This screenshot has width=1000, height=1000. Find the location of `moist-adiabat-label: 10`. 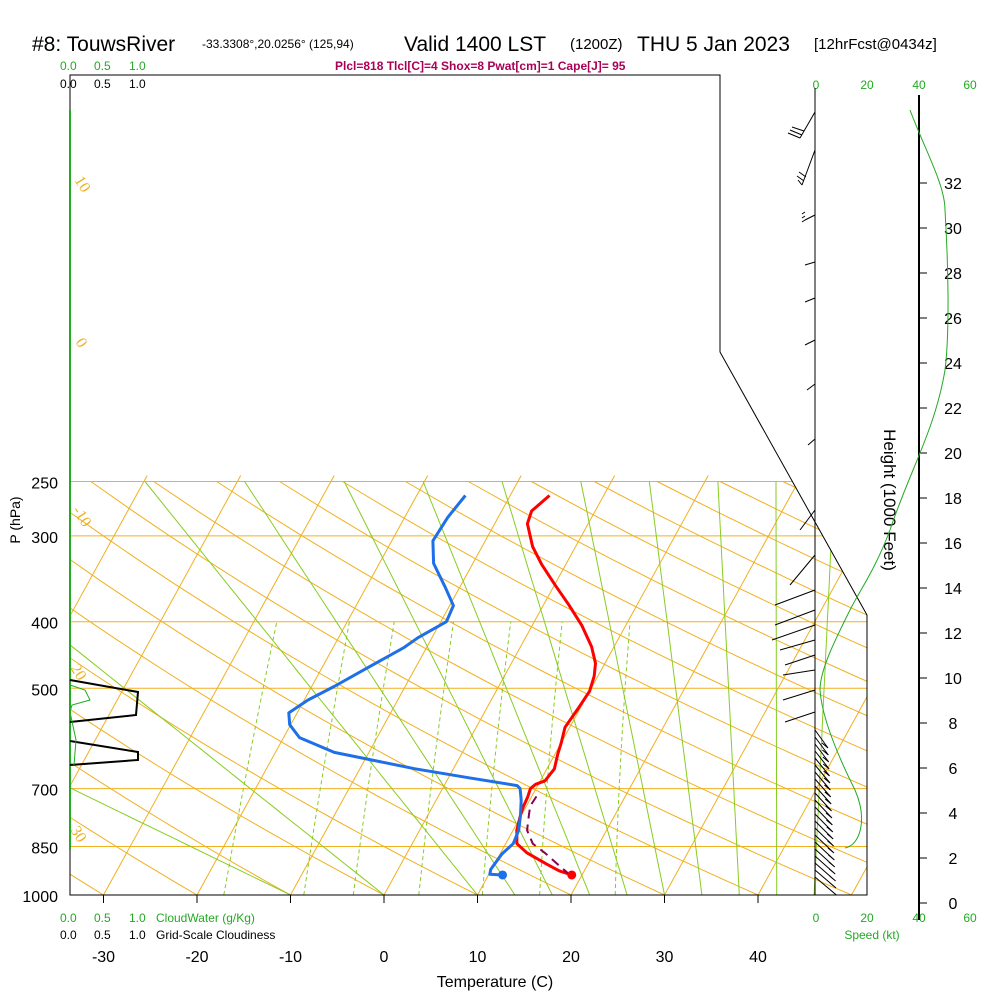

moist-adiabat-label: 10 is located at coordinates (750, 379).